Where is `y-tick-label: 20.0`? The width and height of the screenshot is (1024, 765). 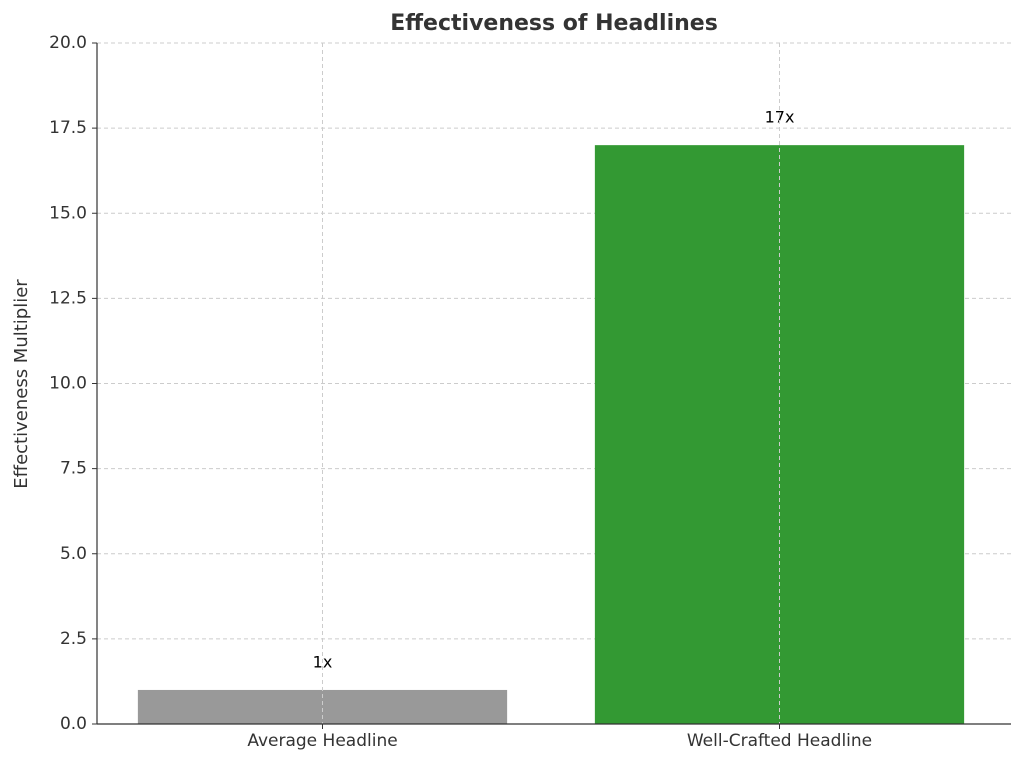 y-tick-label: 20.0 is located at coordinates (68, 43).